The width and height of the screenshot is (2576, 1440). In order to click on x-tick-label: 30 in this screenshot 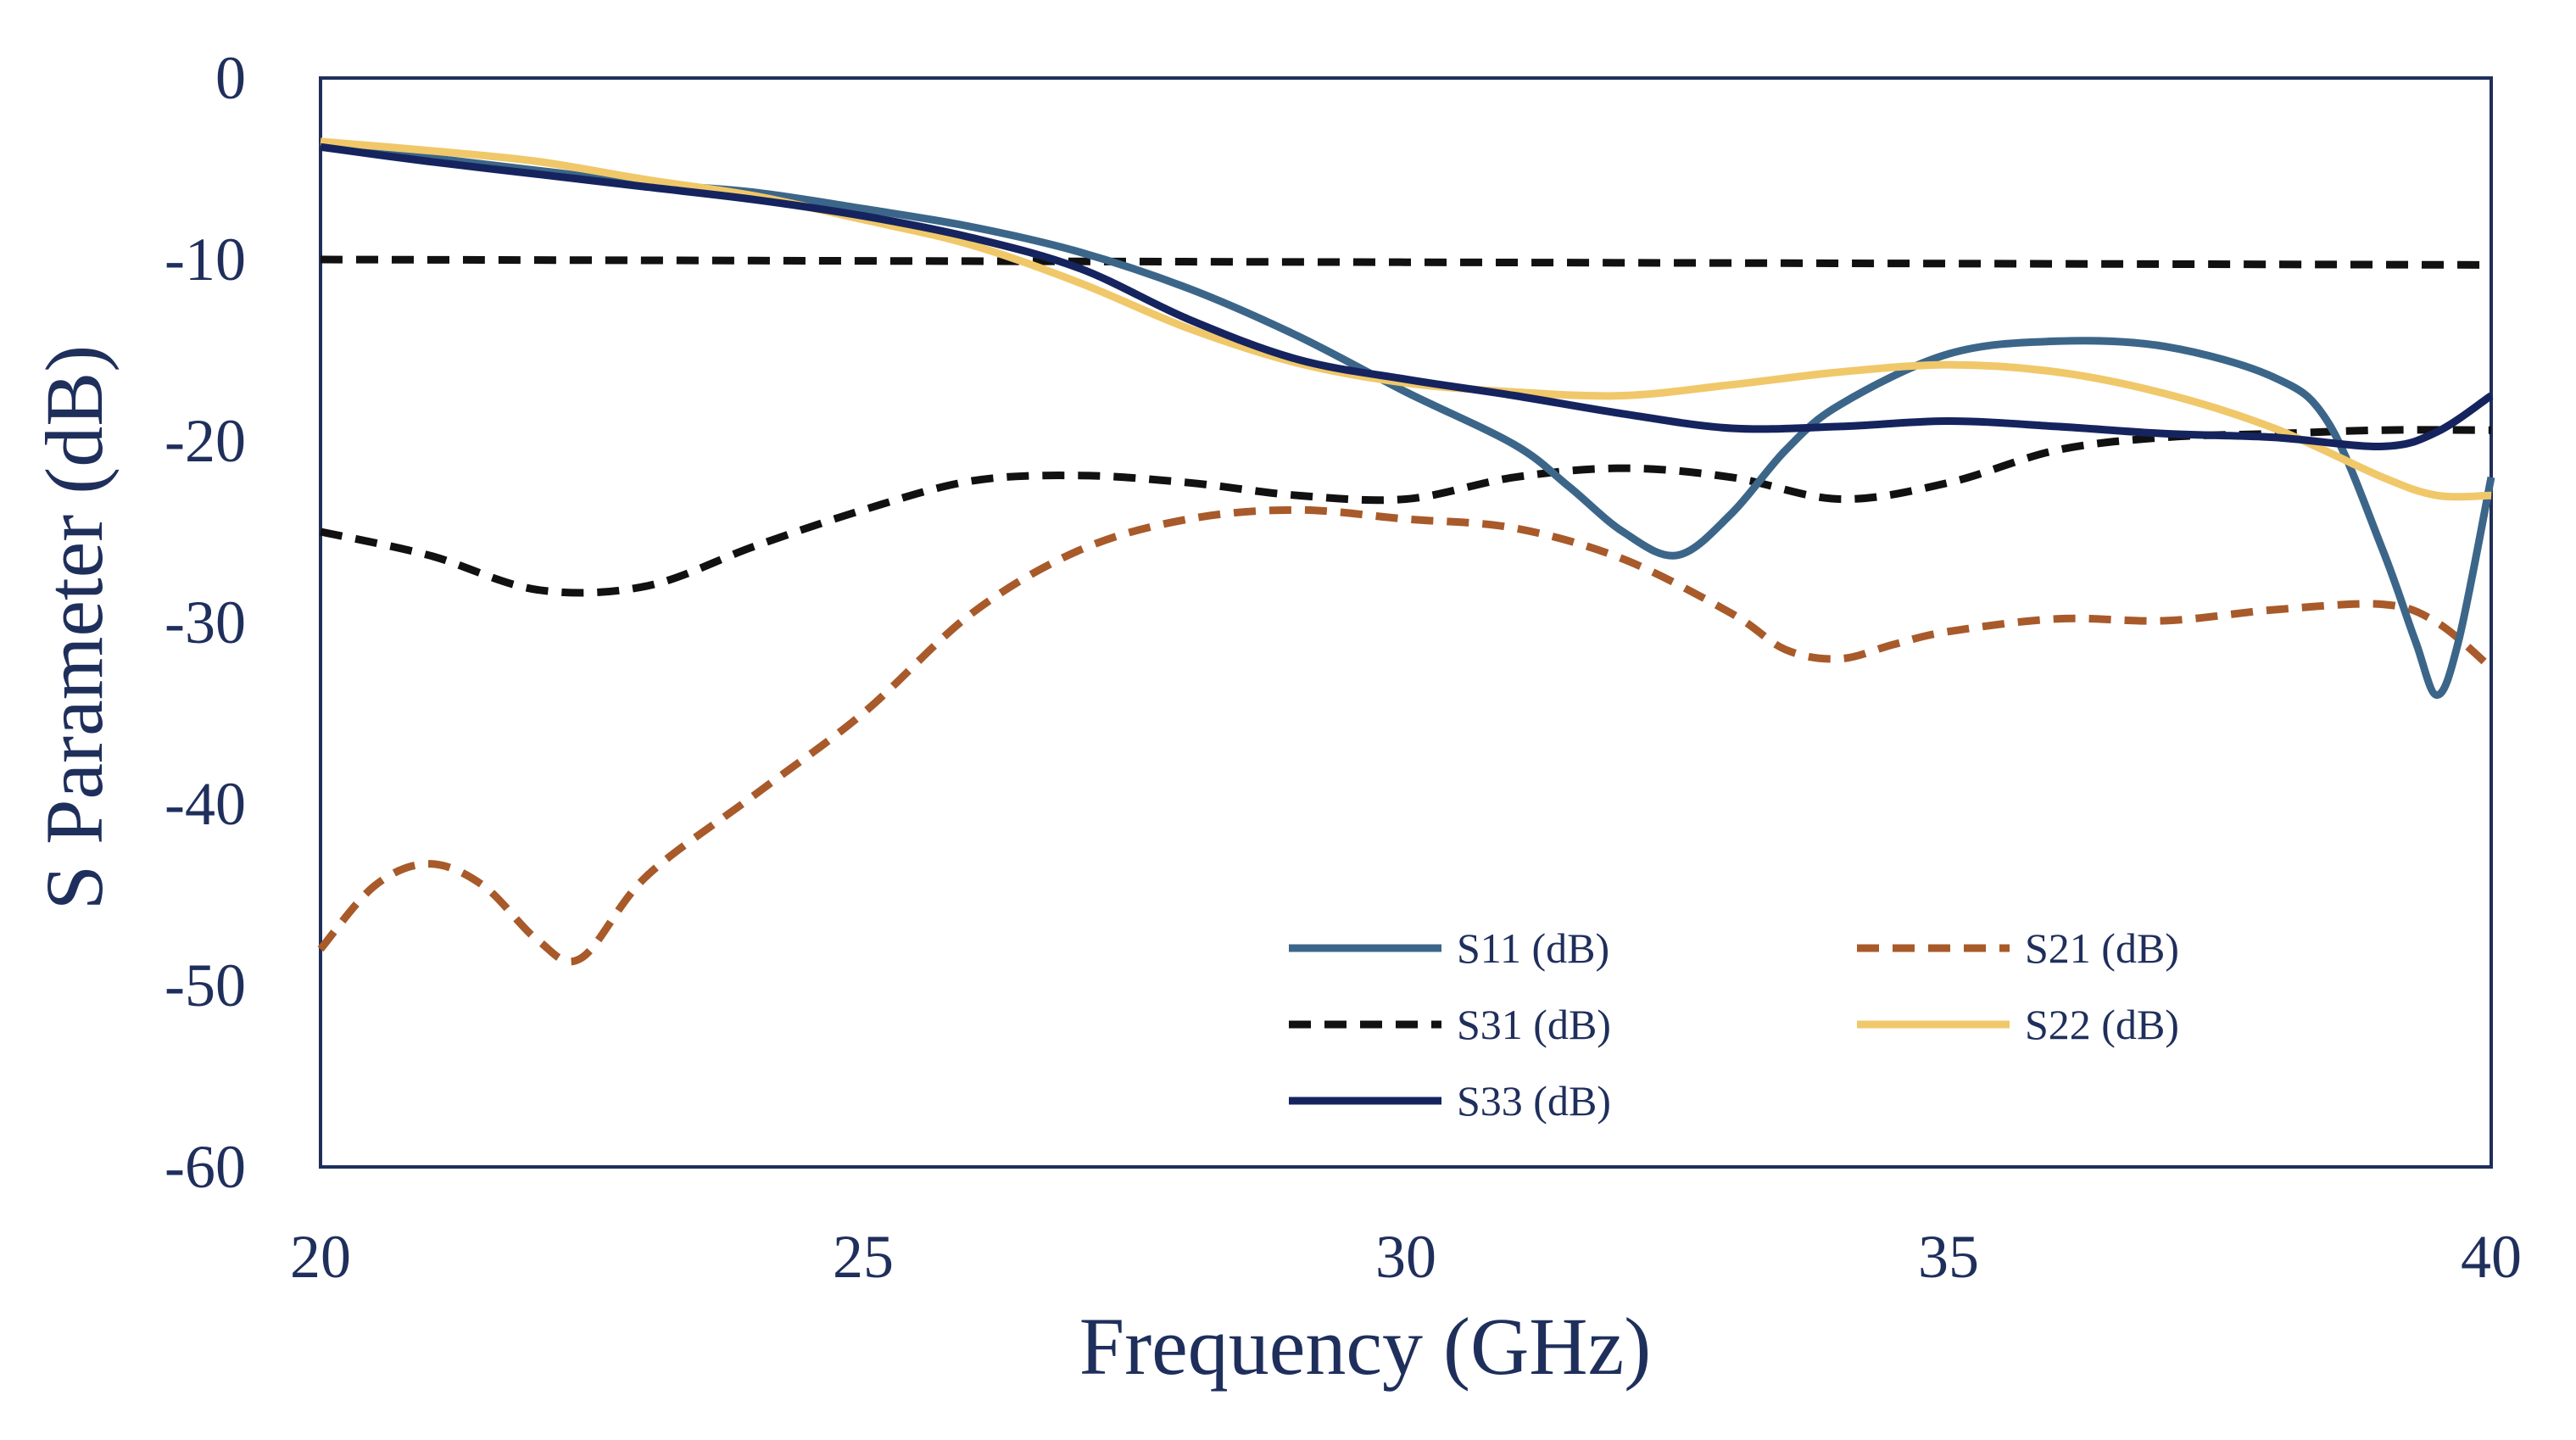, I will do `click(1405, 1257)`.